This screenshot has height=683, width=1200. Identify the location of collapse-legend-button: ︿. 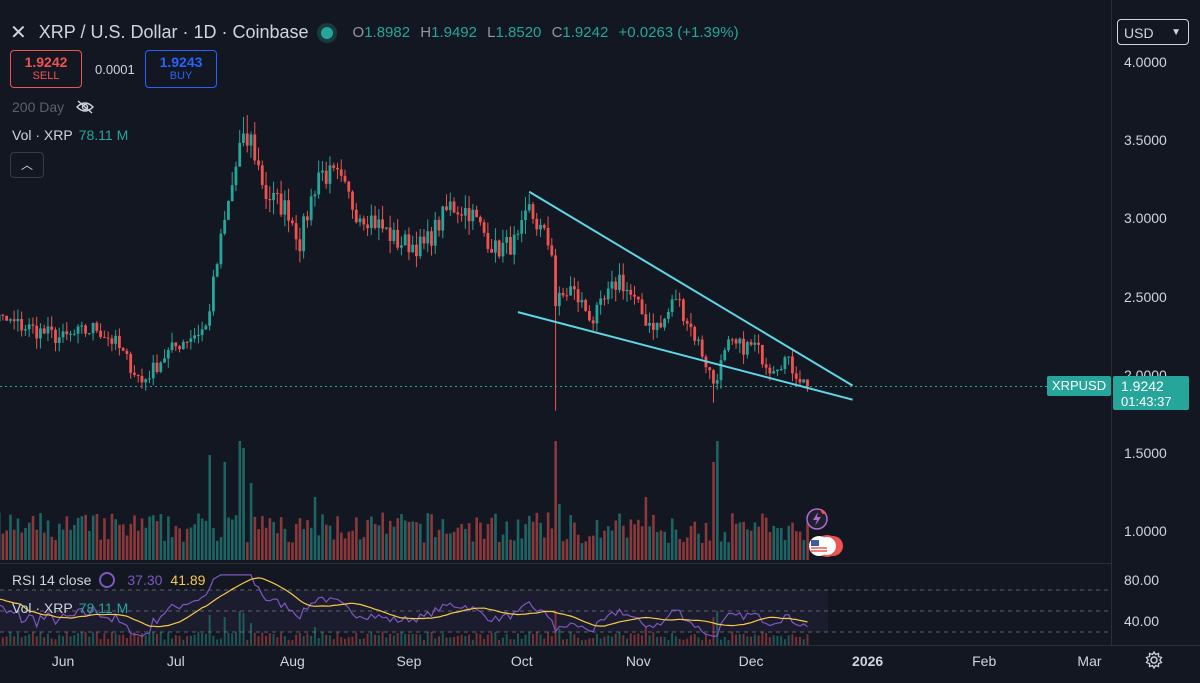
(27, 165).